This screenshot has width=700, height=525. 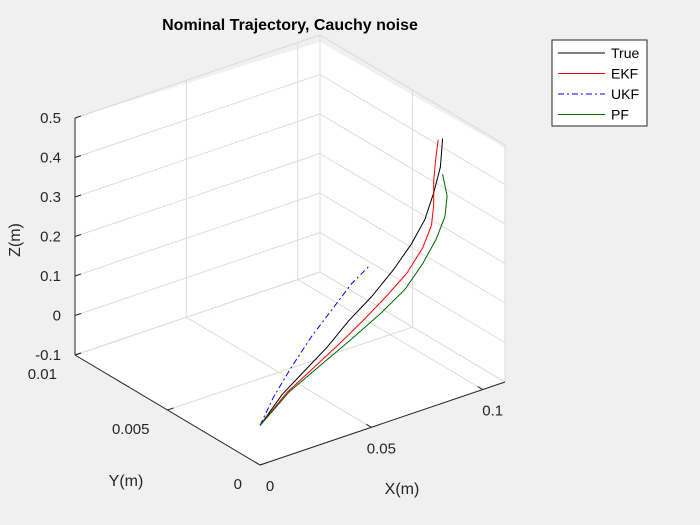 I want to click on legend-label-true: True, so click(x=625, y=53).